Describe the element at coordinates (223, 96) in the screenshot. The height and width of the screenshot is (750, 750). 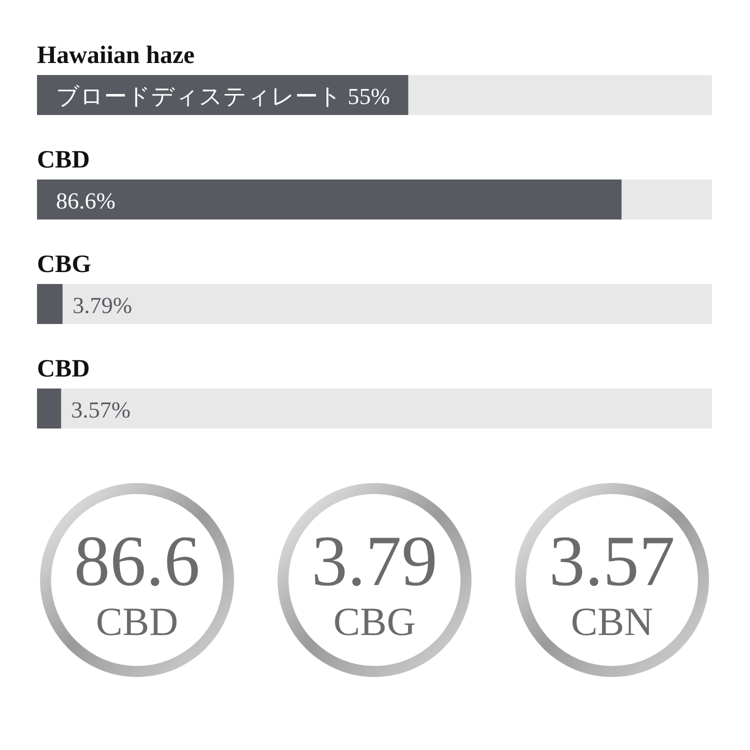
I see `data-label: ブロードディスティレート 55%` at that location.